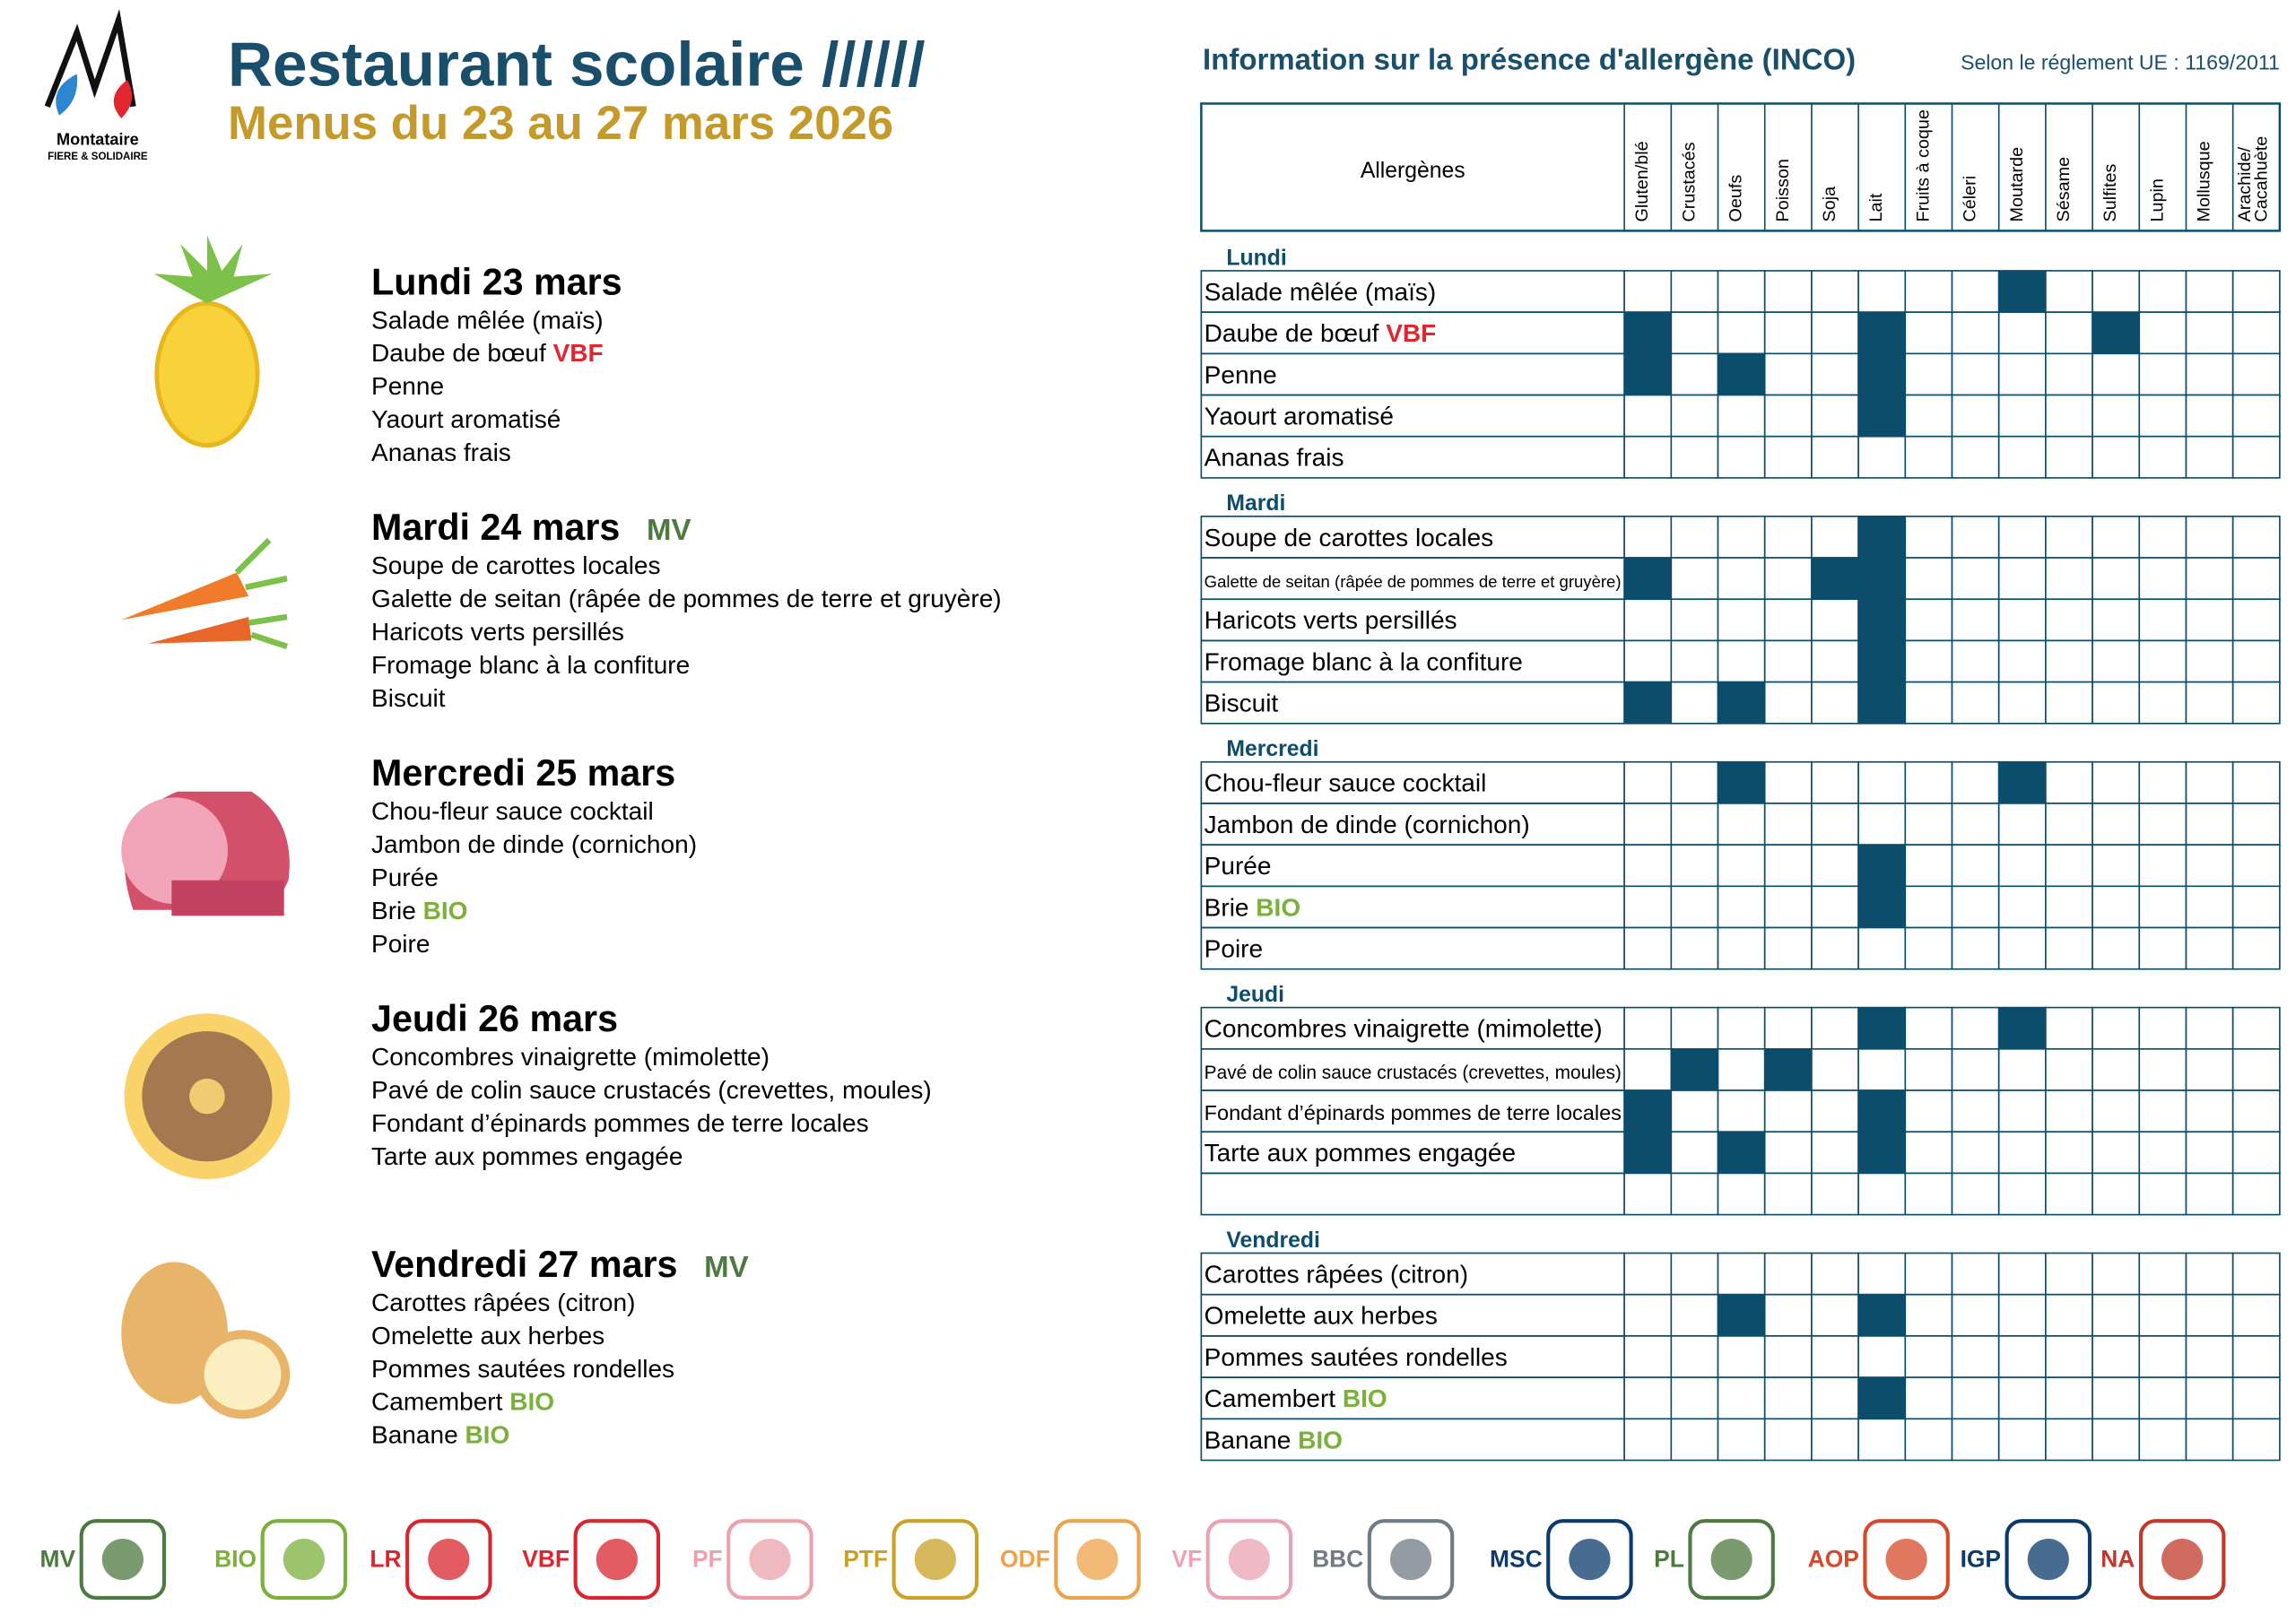 The image size is (2296, 1623). Describe the element at coordinates (1360, 1153) in the screenshot. I see `table-dish: Tarte aux pommes engagée` at that location.